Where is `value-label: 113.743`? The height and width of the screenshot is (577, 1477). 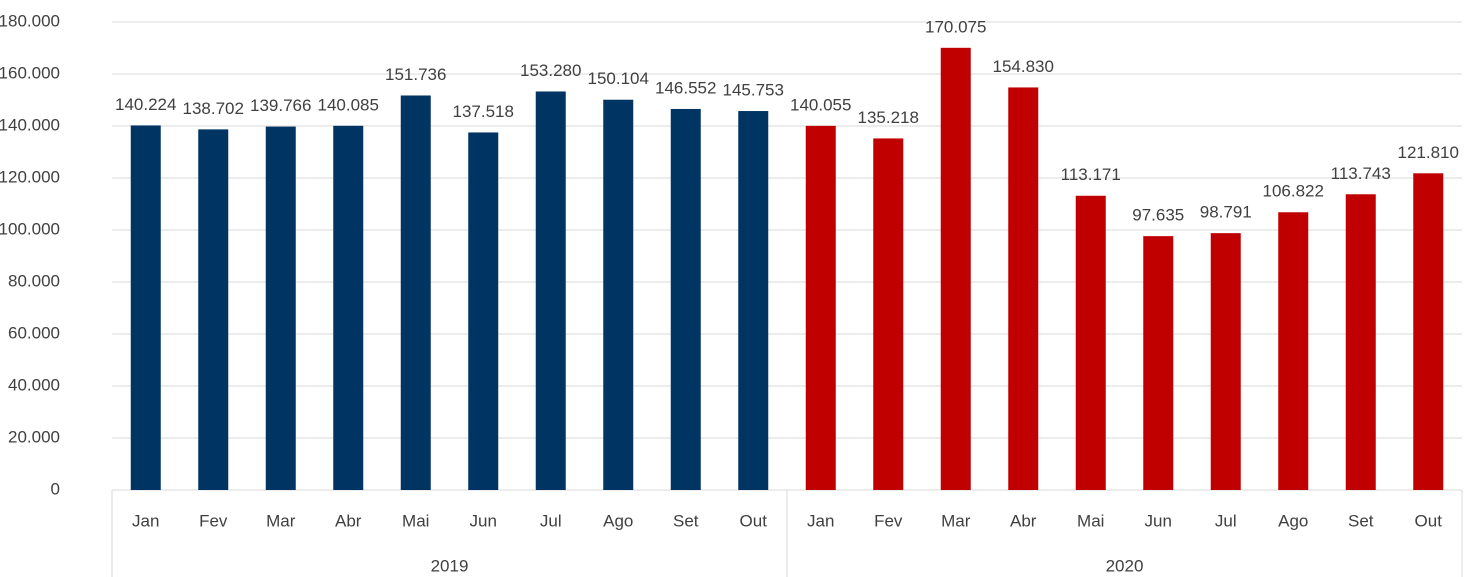
value-label: 113.743 is located at coordinates (1361, 173).